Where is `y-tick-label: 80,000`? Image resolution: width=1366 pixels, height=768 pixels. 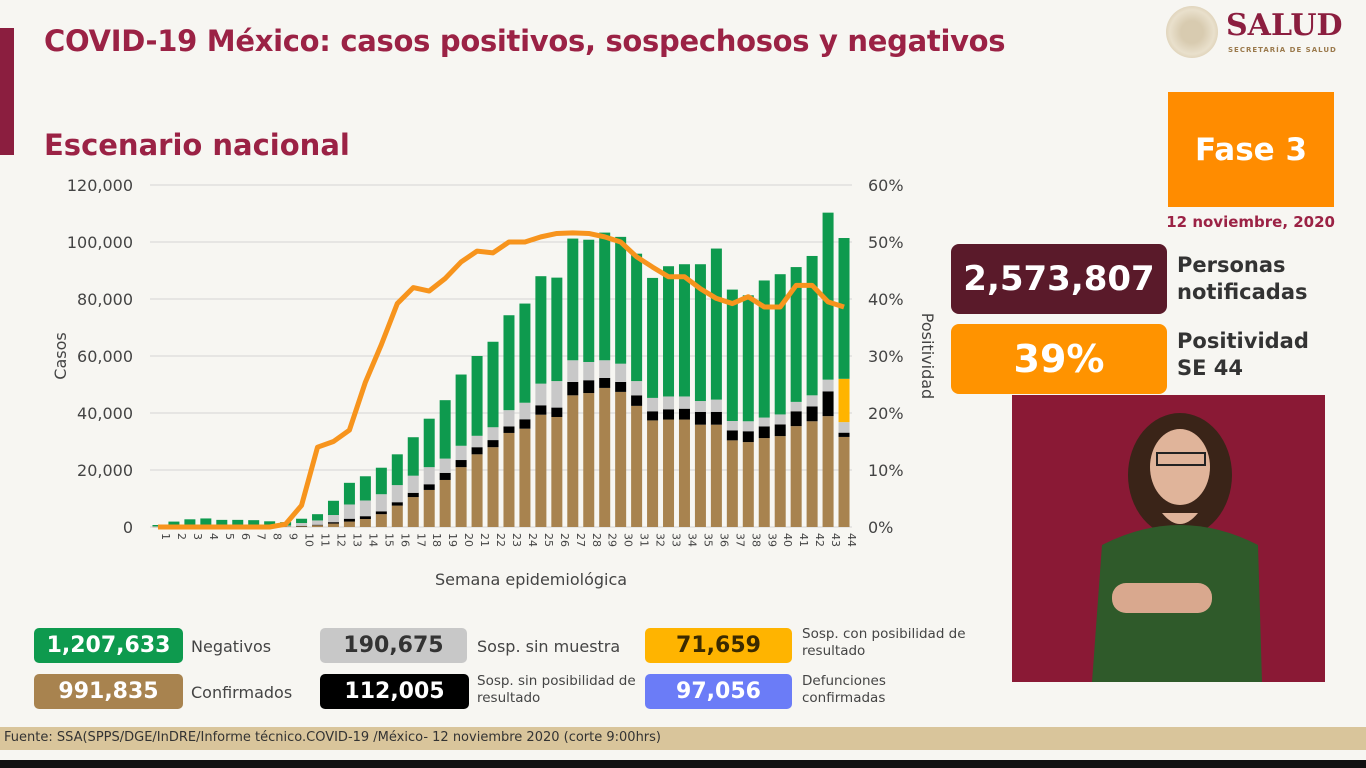 y-tick-label: 80,000 is located at coordinates (105, 299).